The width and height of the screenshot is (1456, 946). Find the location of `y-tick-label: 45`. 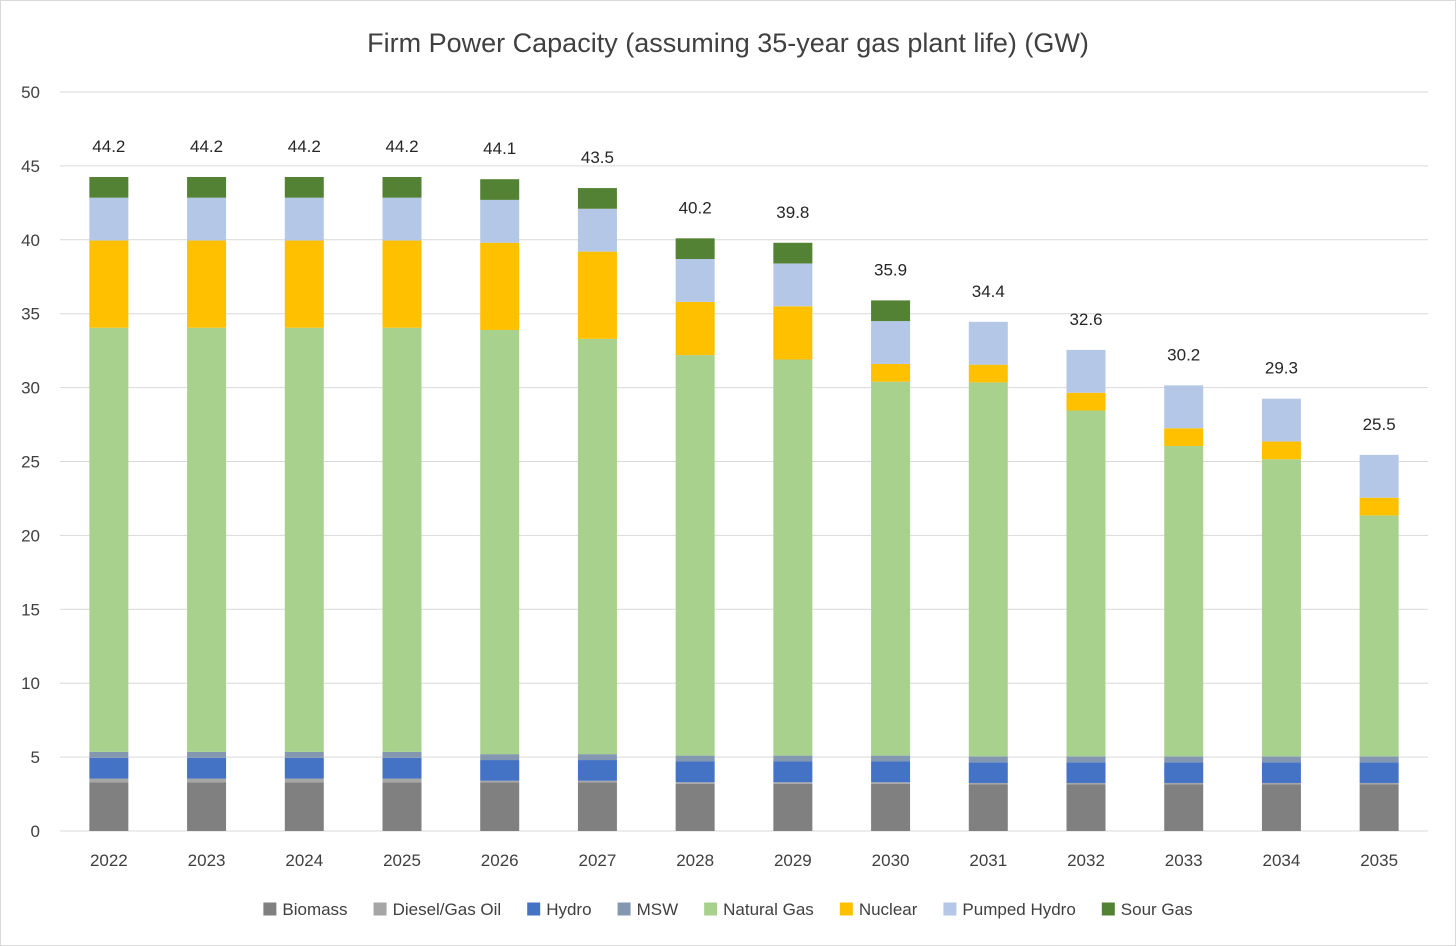

y-tick-label: 45 is located at coordinates (30, 166).